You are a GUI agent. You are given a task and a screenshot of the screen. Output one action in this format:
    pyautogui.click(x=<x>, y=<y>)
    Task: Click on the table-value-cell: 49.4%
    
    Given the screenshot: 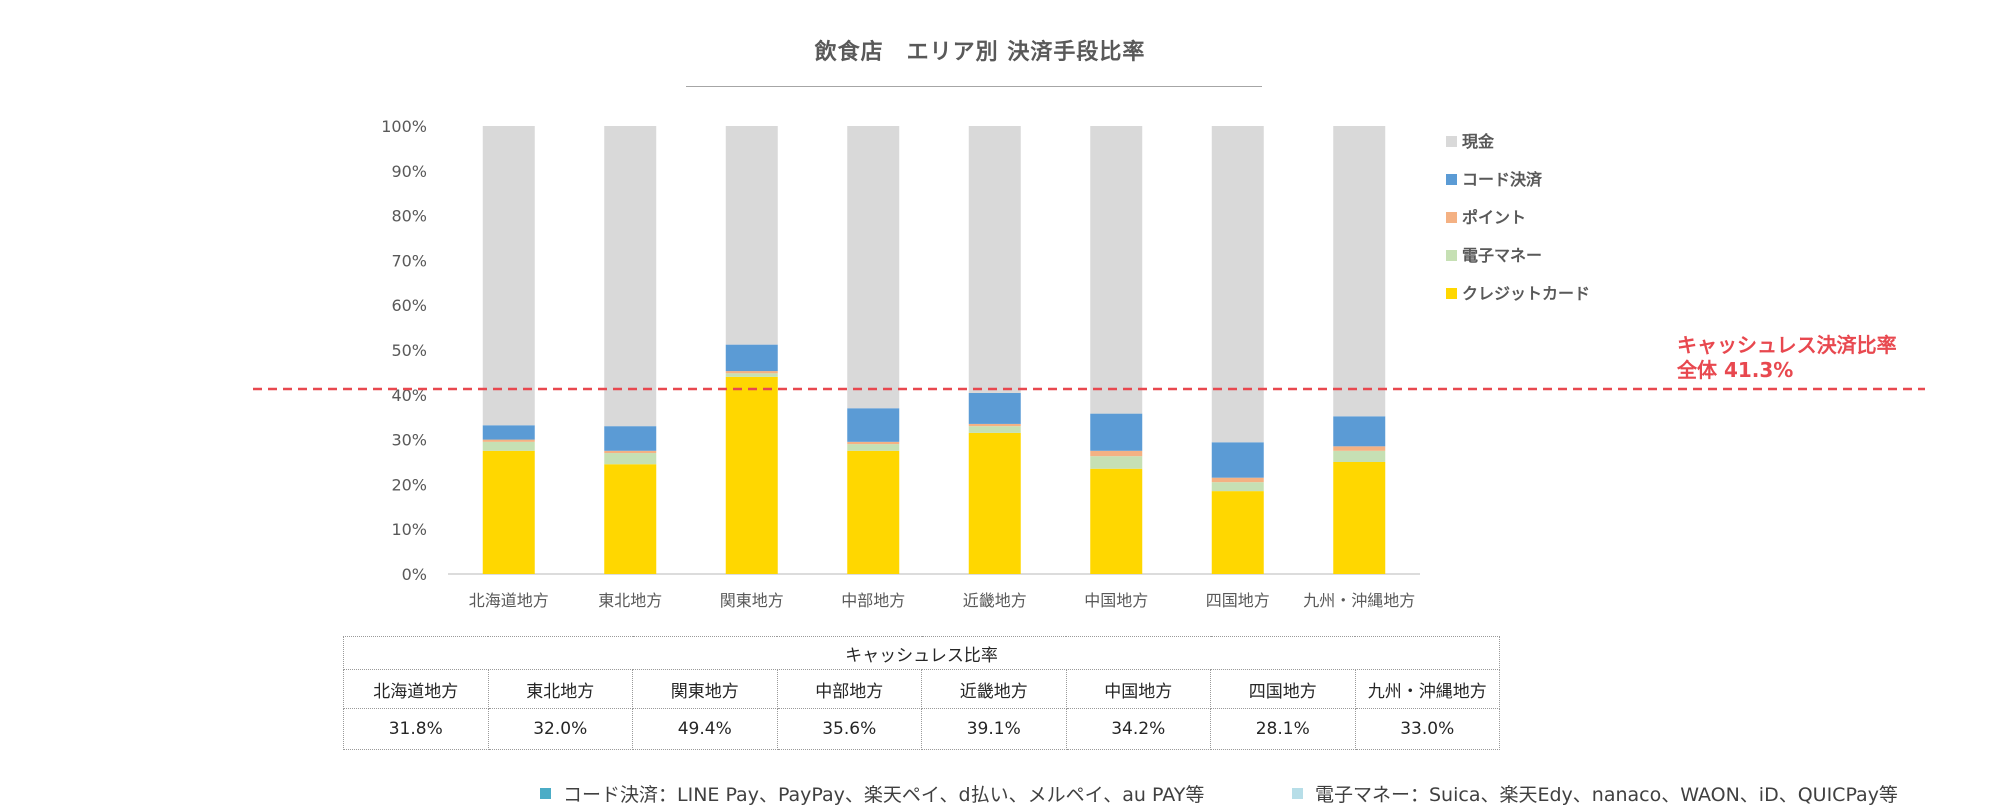 What is the action you would take?
    pyautogui.click(x=705, y=729)
    